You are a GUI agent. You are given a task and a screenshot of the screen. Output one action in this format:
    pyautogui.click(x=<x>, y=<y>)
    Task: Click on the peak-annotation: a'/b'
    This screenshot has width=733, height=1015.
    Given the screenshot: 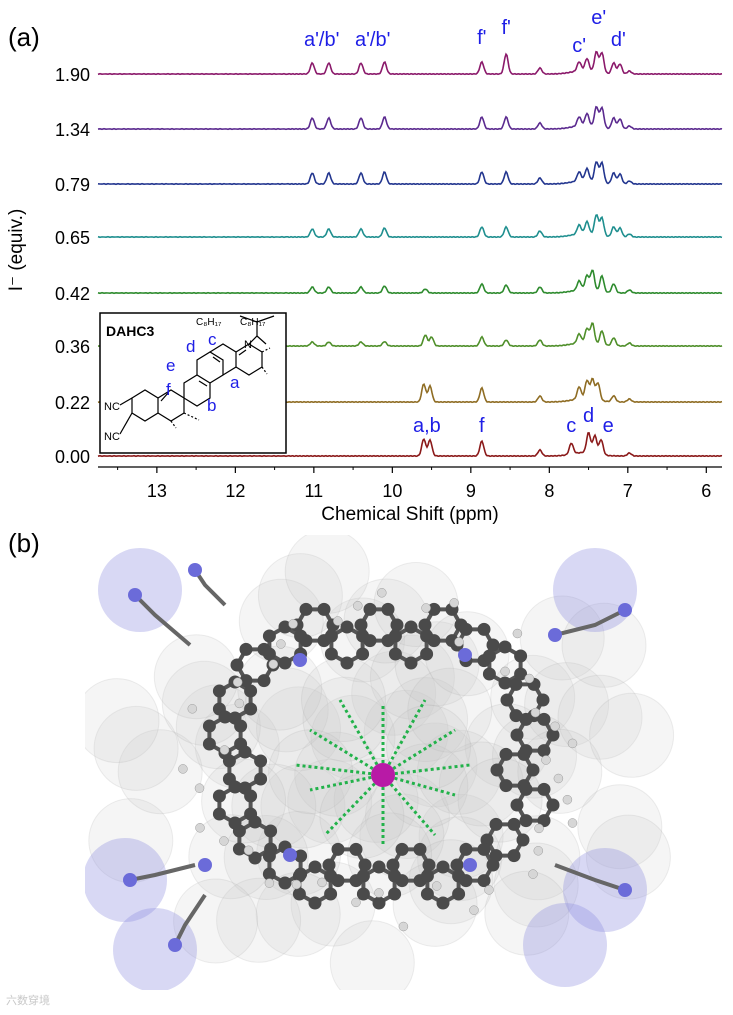 What is the action you would take?
    pyautogui.click(x=372, y=40)
    